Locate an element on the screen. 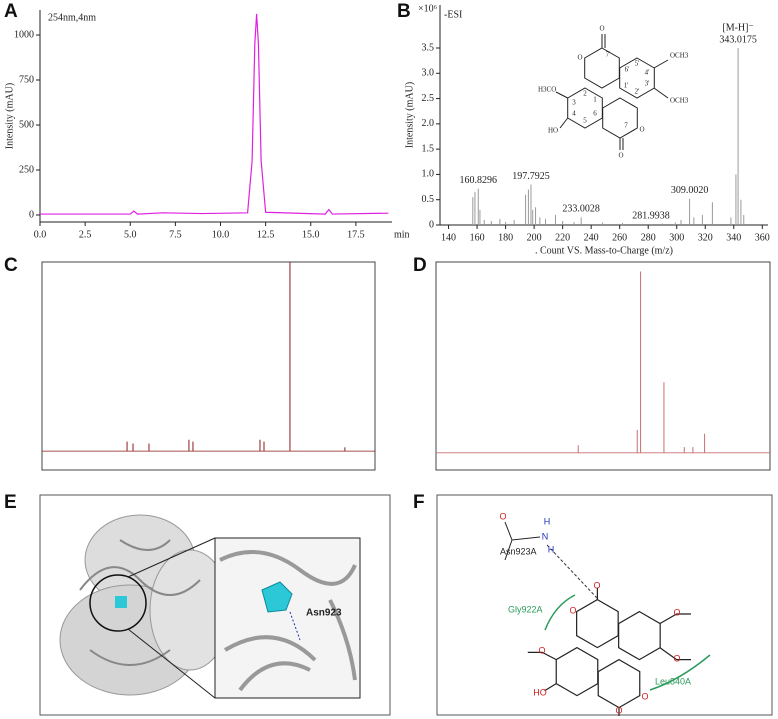 The height and width of the screenshot is (719, 778). x-tick-label: 360 is located at coordinates (762, 237).